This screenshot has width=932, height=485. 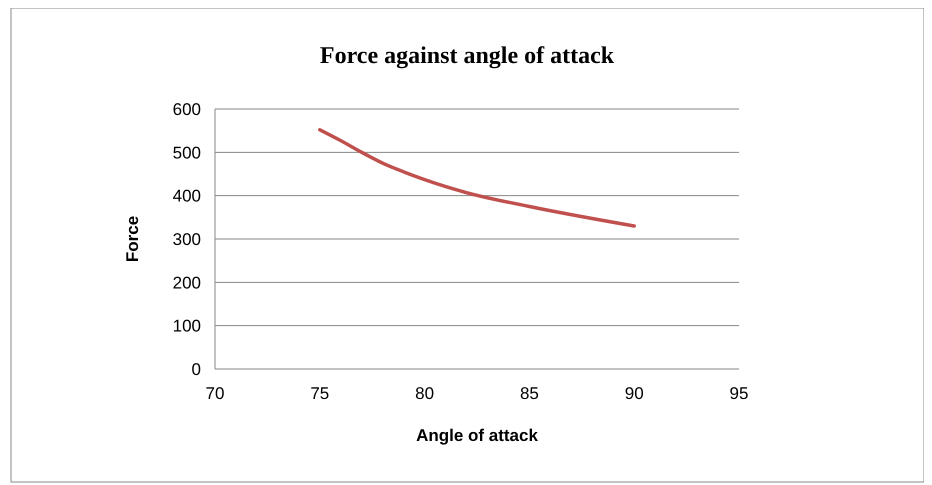 I want to click on x-tick-label: 85, so click(x=529, y=393).